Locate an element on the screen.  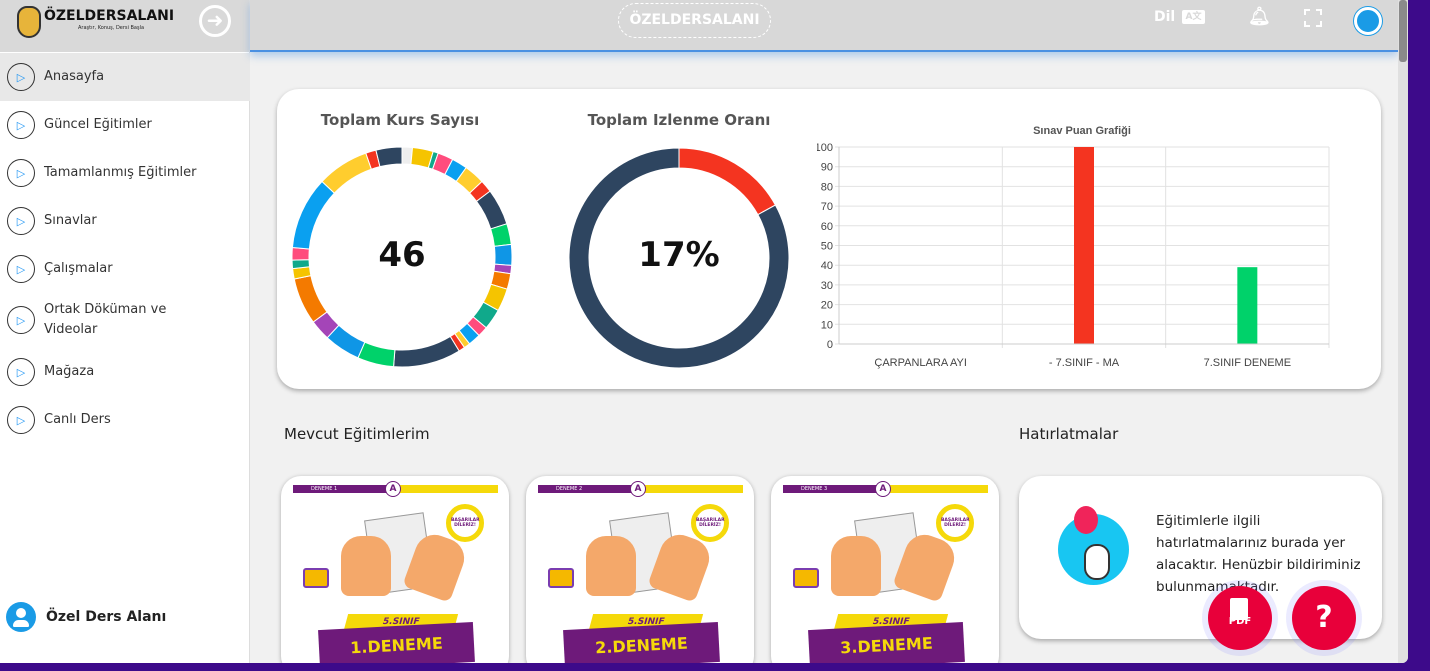
y-tick-label: 70 is located at coordinates (827, 207).